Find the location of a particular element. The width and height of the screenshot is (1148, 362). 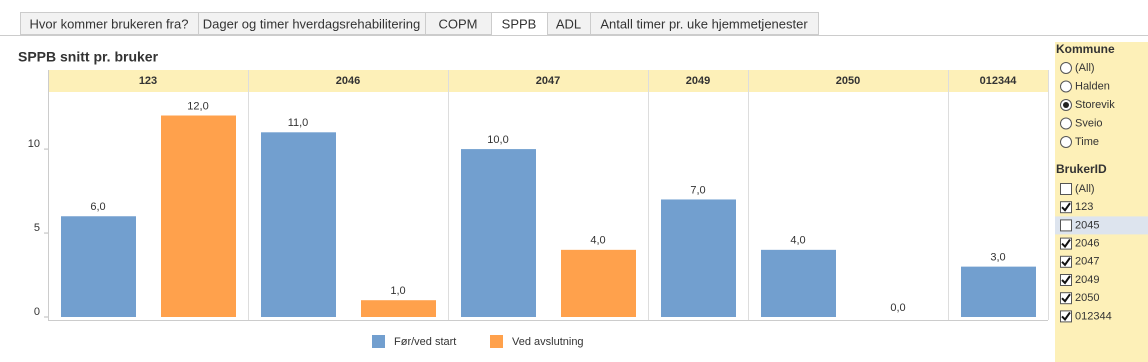

value-label: 1,0 is located at coordinates (397, 291).